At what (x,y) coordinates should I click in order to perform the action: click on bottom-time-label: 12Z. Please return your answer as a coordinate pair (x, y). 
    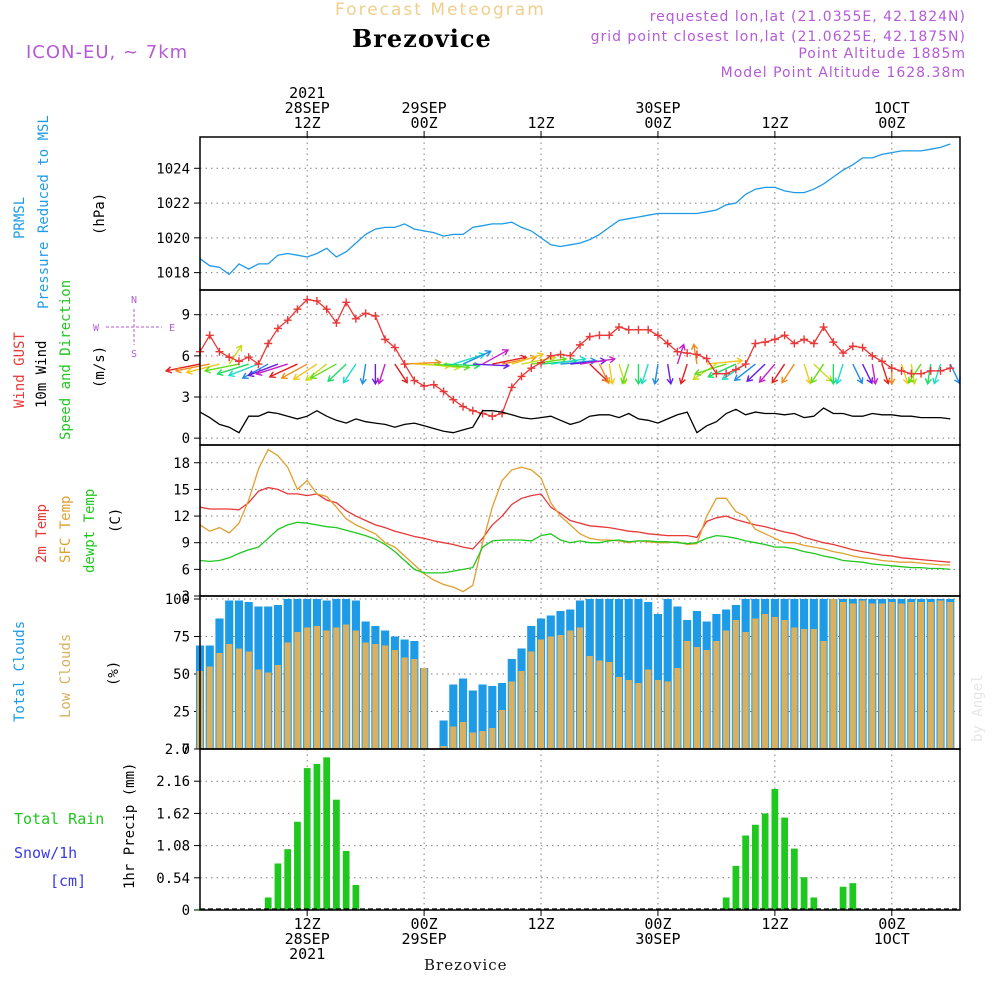
    Looking at the image, I should click on (774, 924).